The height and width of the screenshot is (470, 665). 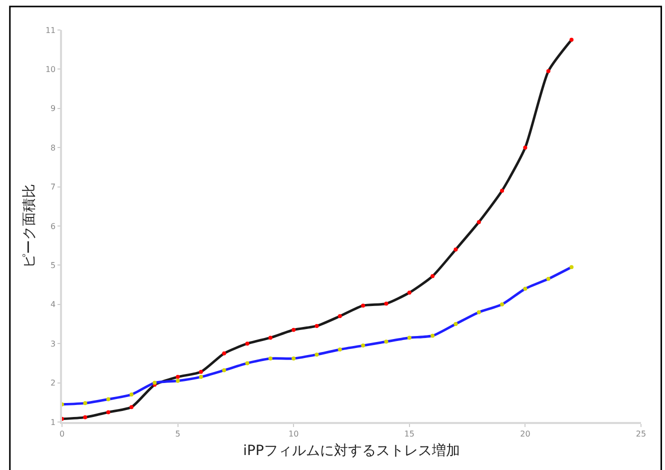 I want to click on x-tick-label: 15, so click(x=409, y=433).